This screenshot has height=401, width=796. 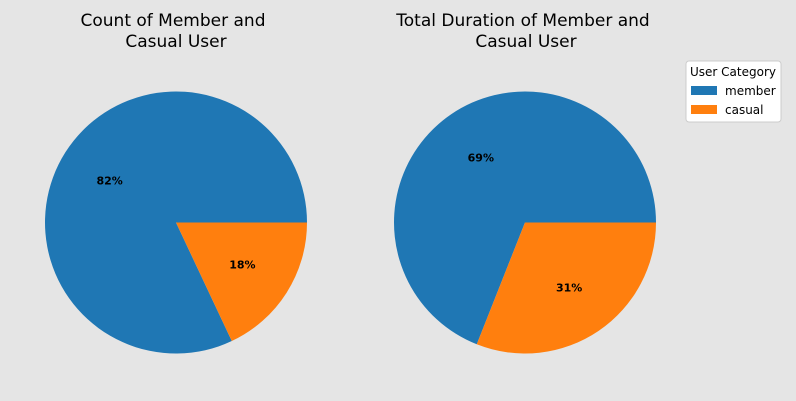 I want to click on legend-swatch-casual, so click(x=704, y=109).